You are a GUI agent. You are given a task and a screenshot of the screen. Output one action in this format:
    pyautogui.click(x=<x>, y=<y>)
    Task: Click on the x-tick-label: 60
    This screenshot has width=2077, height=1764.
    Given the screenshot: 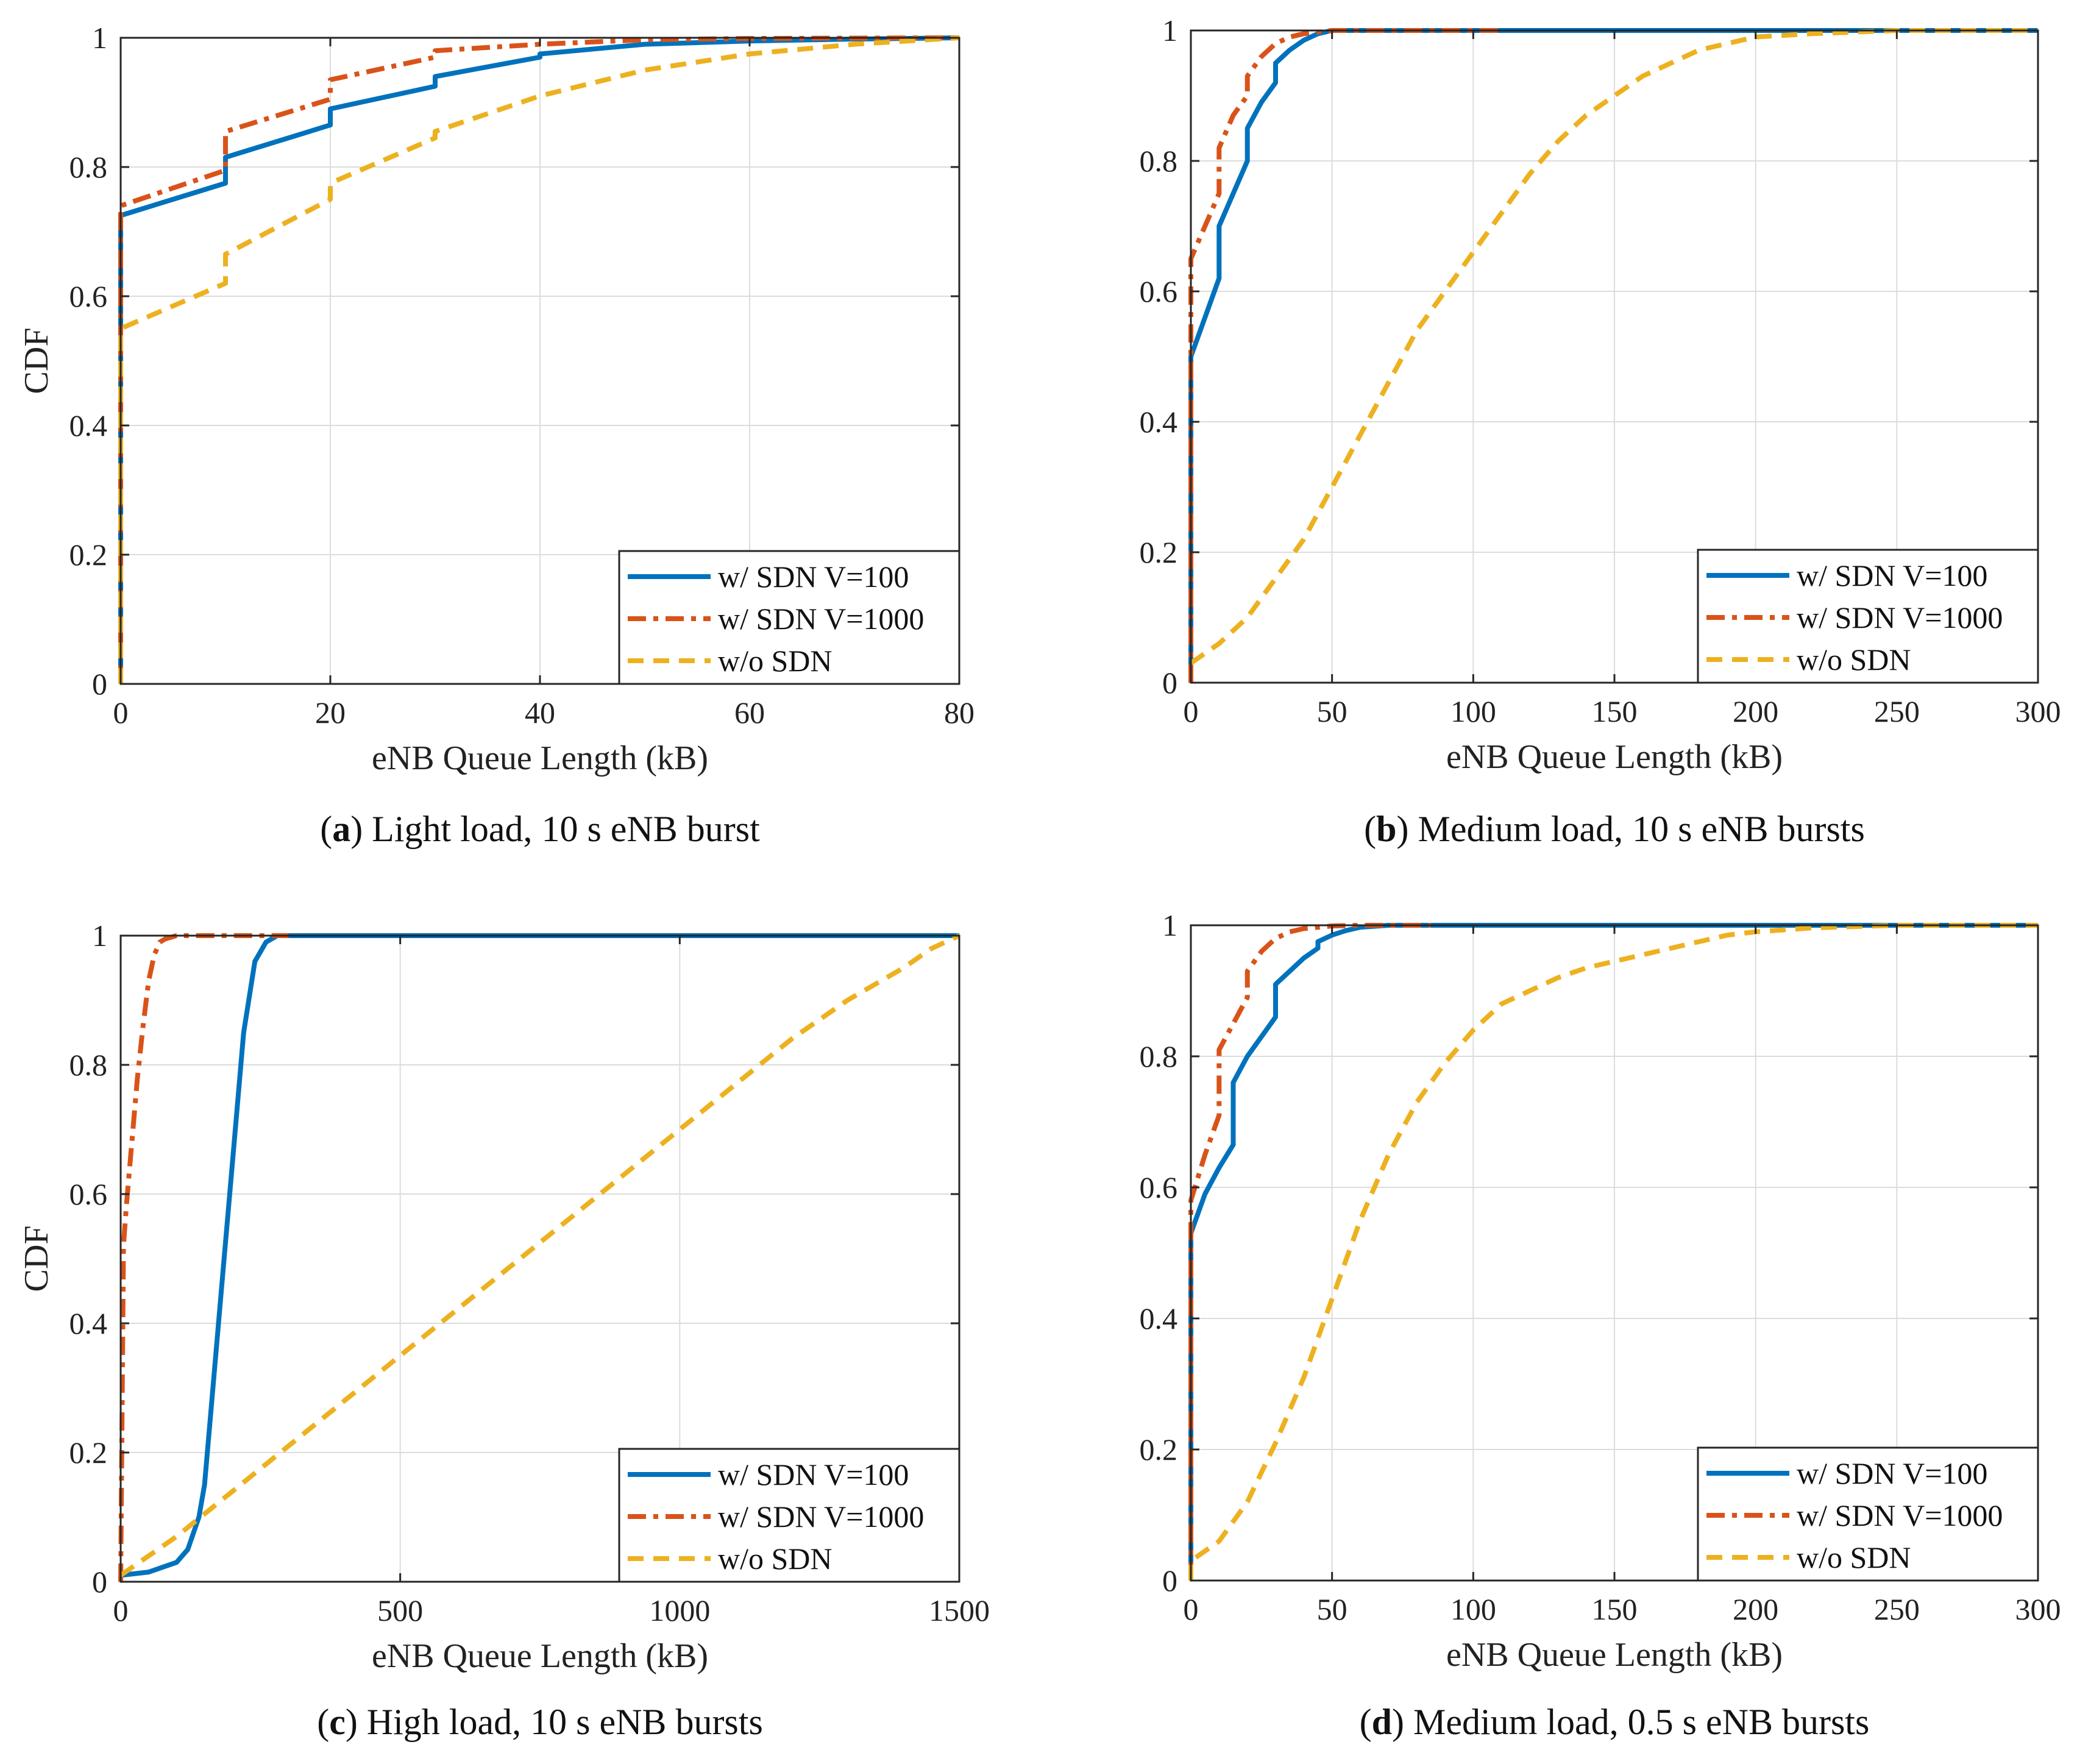 What is the action you would take?
    pyautogui.click(x=749, y=712)
    